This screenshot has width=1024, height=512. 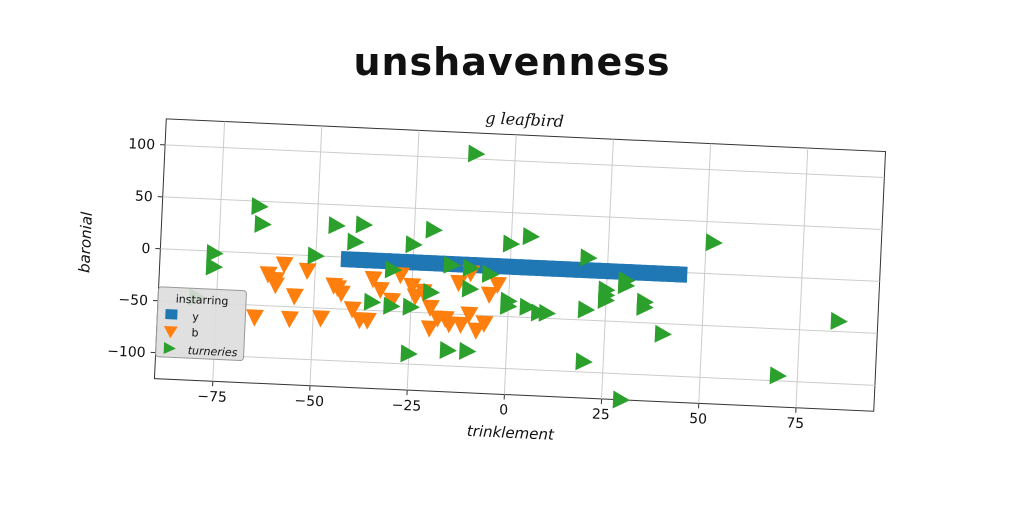 I want to click on x-tick-label: 0, so click(x=504, y=410).